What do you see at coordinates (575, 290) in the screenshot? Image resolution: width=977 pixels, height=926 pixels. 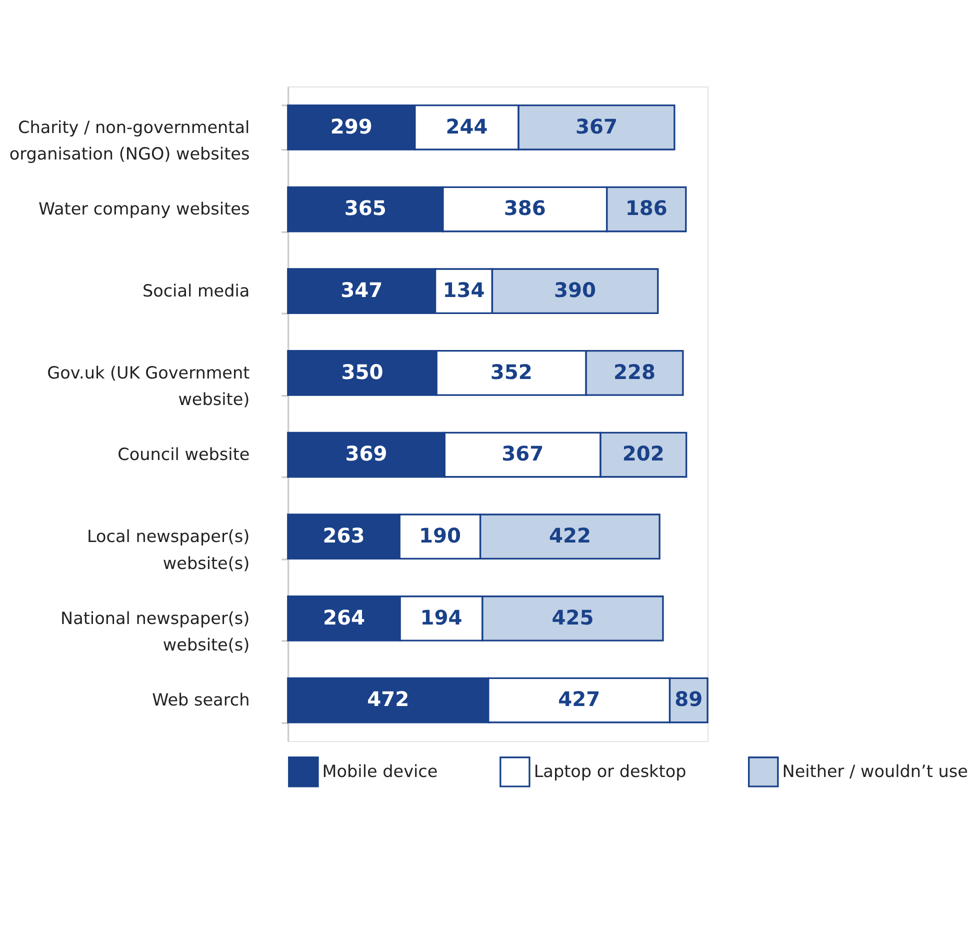 I see `data-label: 390` at bounding box center [575, 290].